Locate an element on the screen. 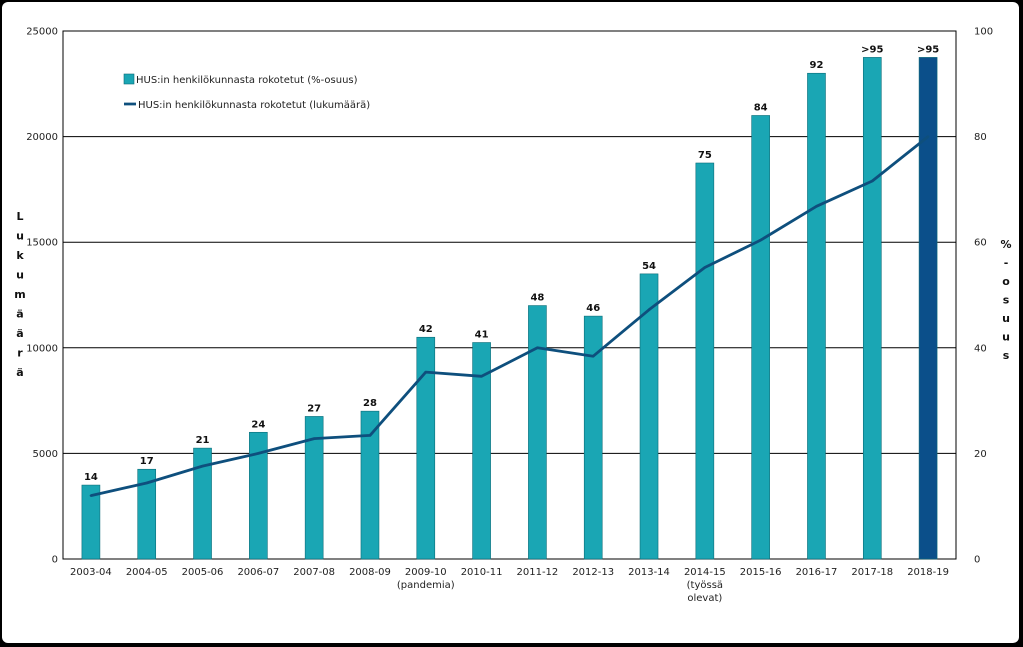 The height and width of the screenshot is (647, 1023). x-tick-label: 2014-15 is located at coordinates (705, 572).